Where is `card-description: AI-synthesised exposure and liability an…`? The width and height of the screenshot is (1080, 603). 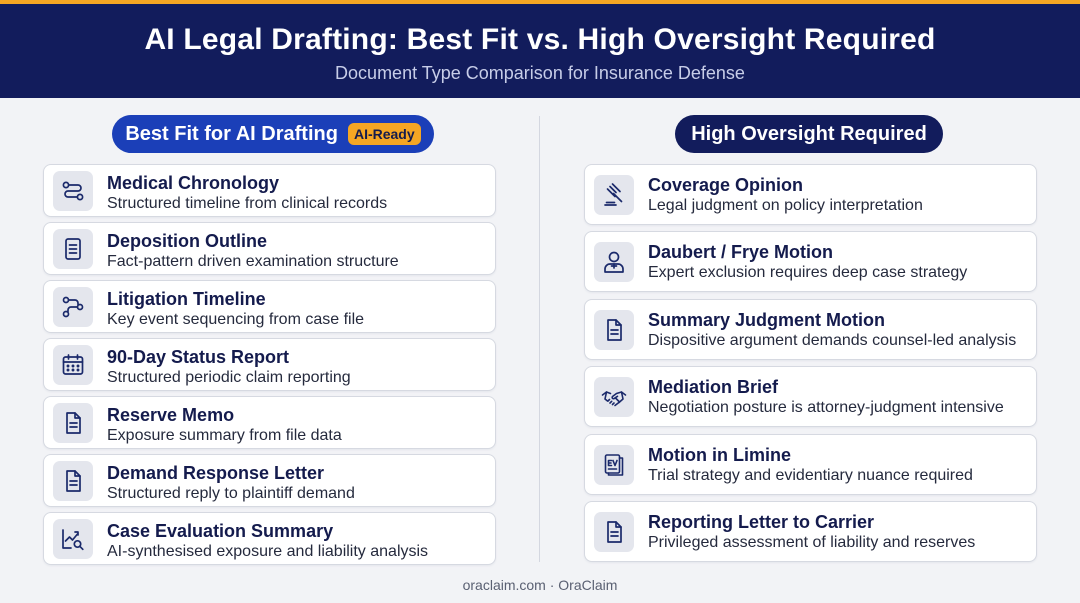
card-description: AI-synthesised exposure and liability an… is located at coordinates (268, 551).